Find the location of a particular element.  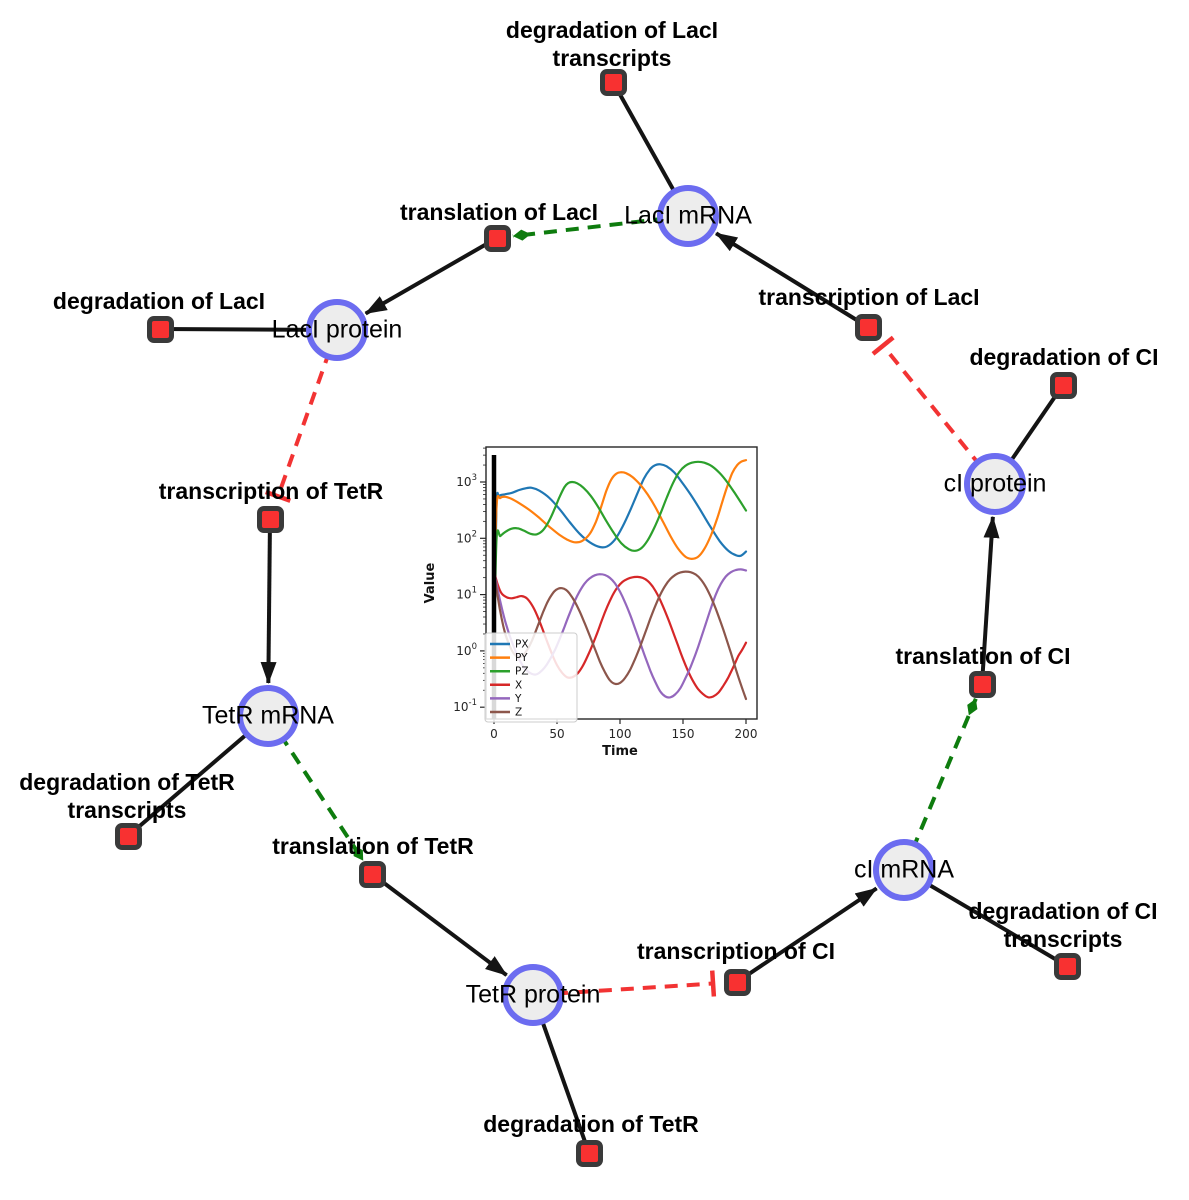

reaction-node-deg-lacI is located at coordinates (160, 329).